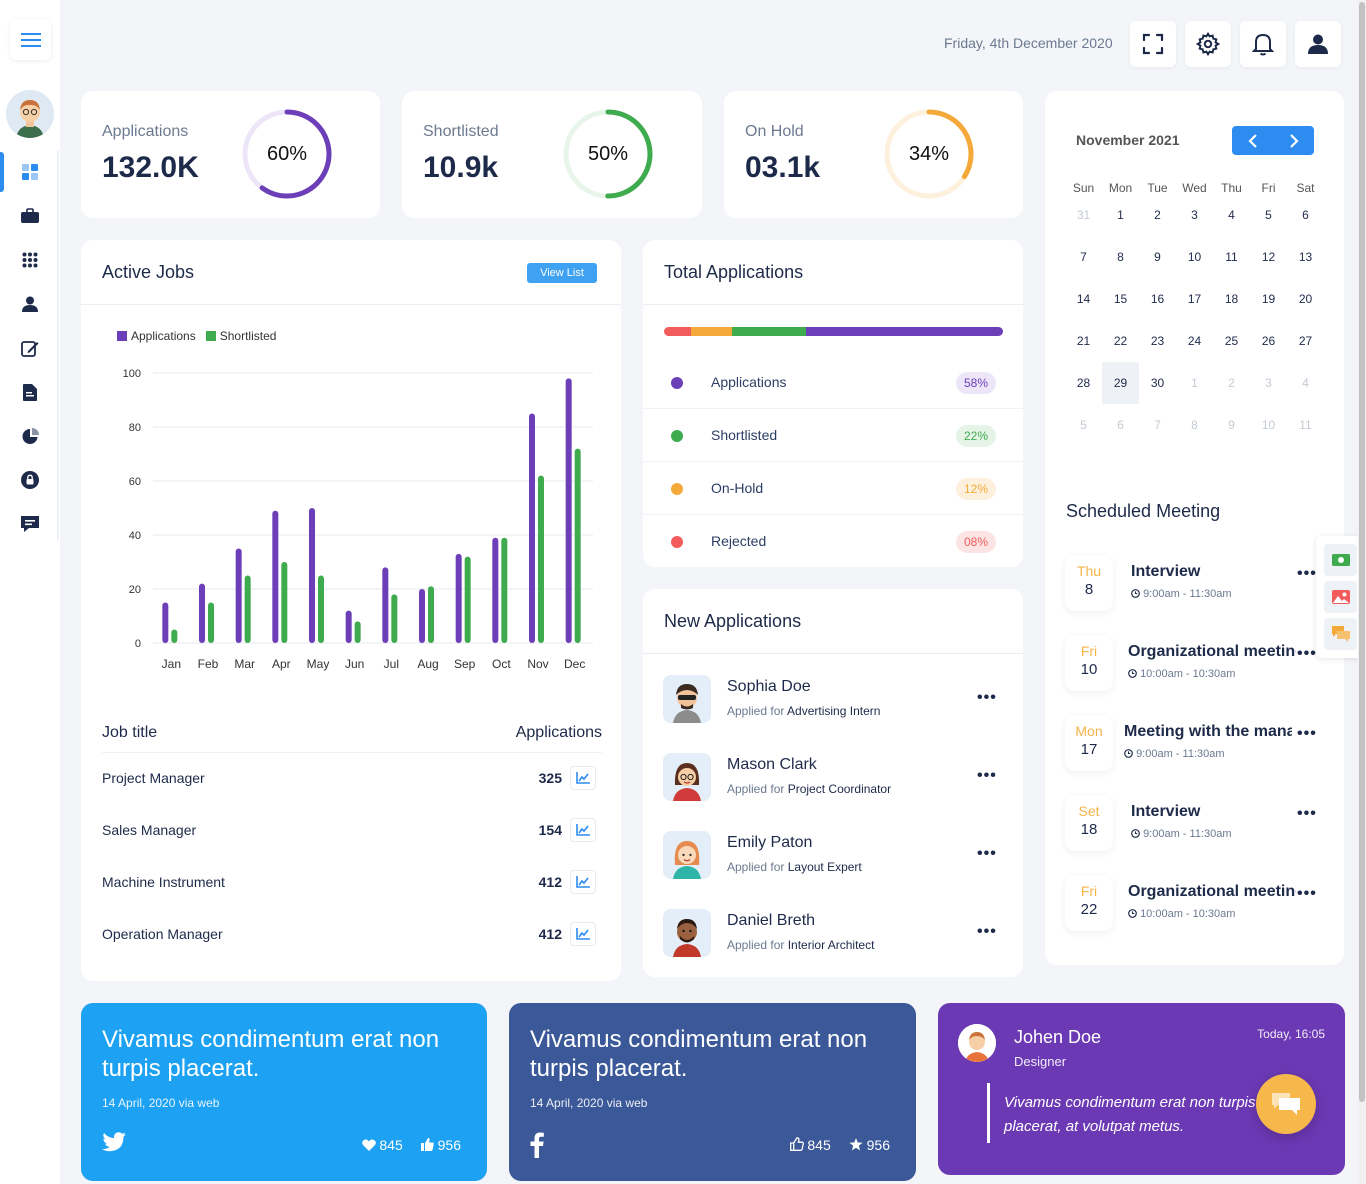 This screenshot has width=1366, height=1184. Describe the element at coordinates (1340, 634) in the screenshot. I see `chat-tool-button` at that location.